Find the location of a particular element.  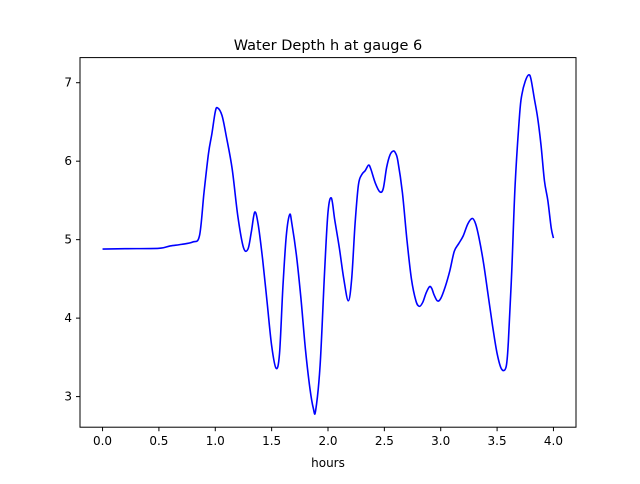

y-tick-label: 4 is located at coordinates (68, 318).